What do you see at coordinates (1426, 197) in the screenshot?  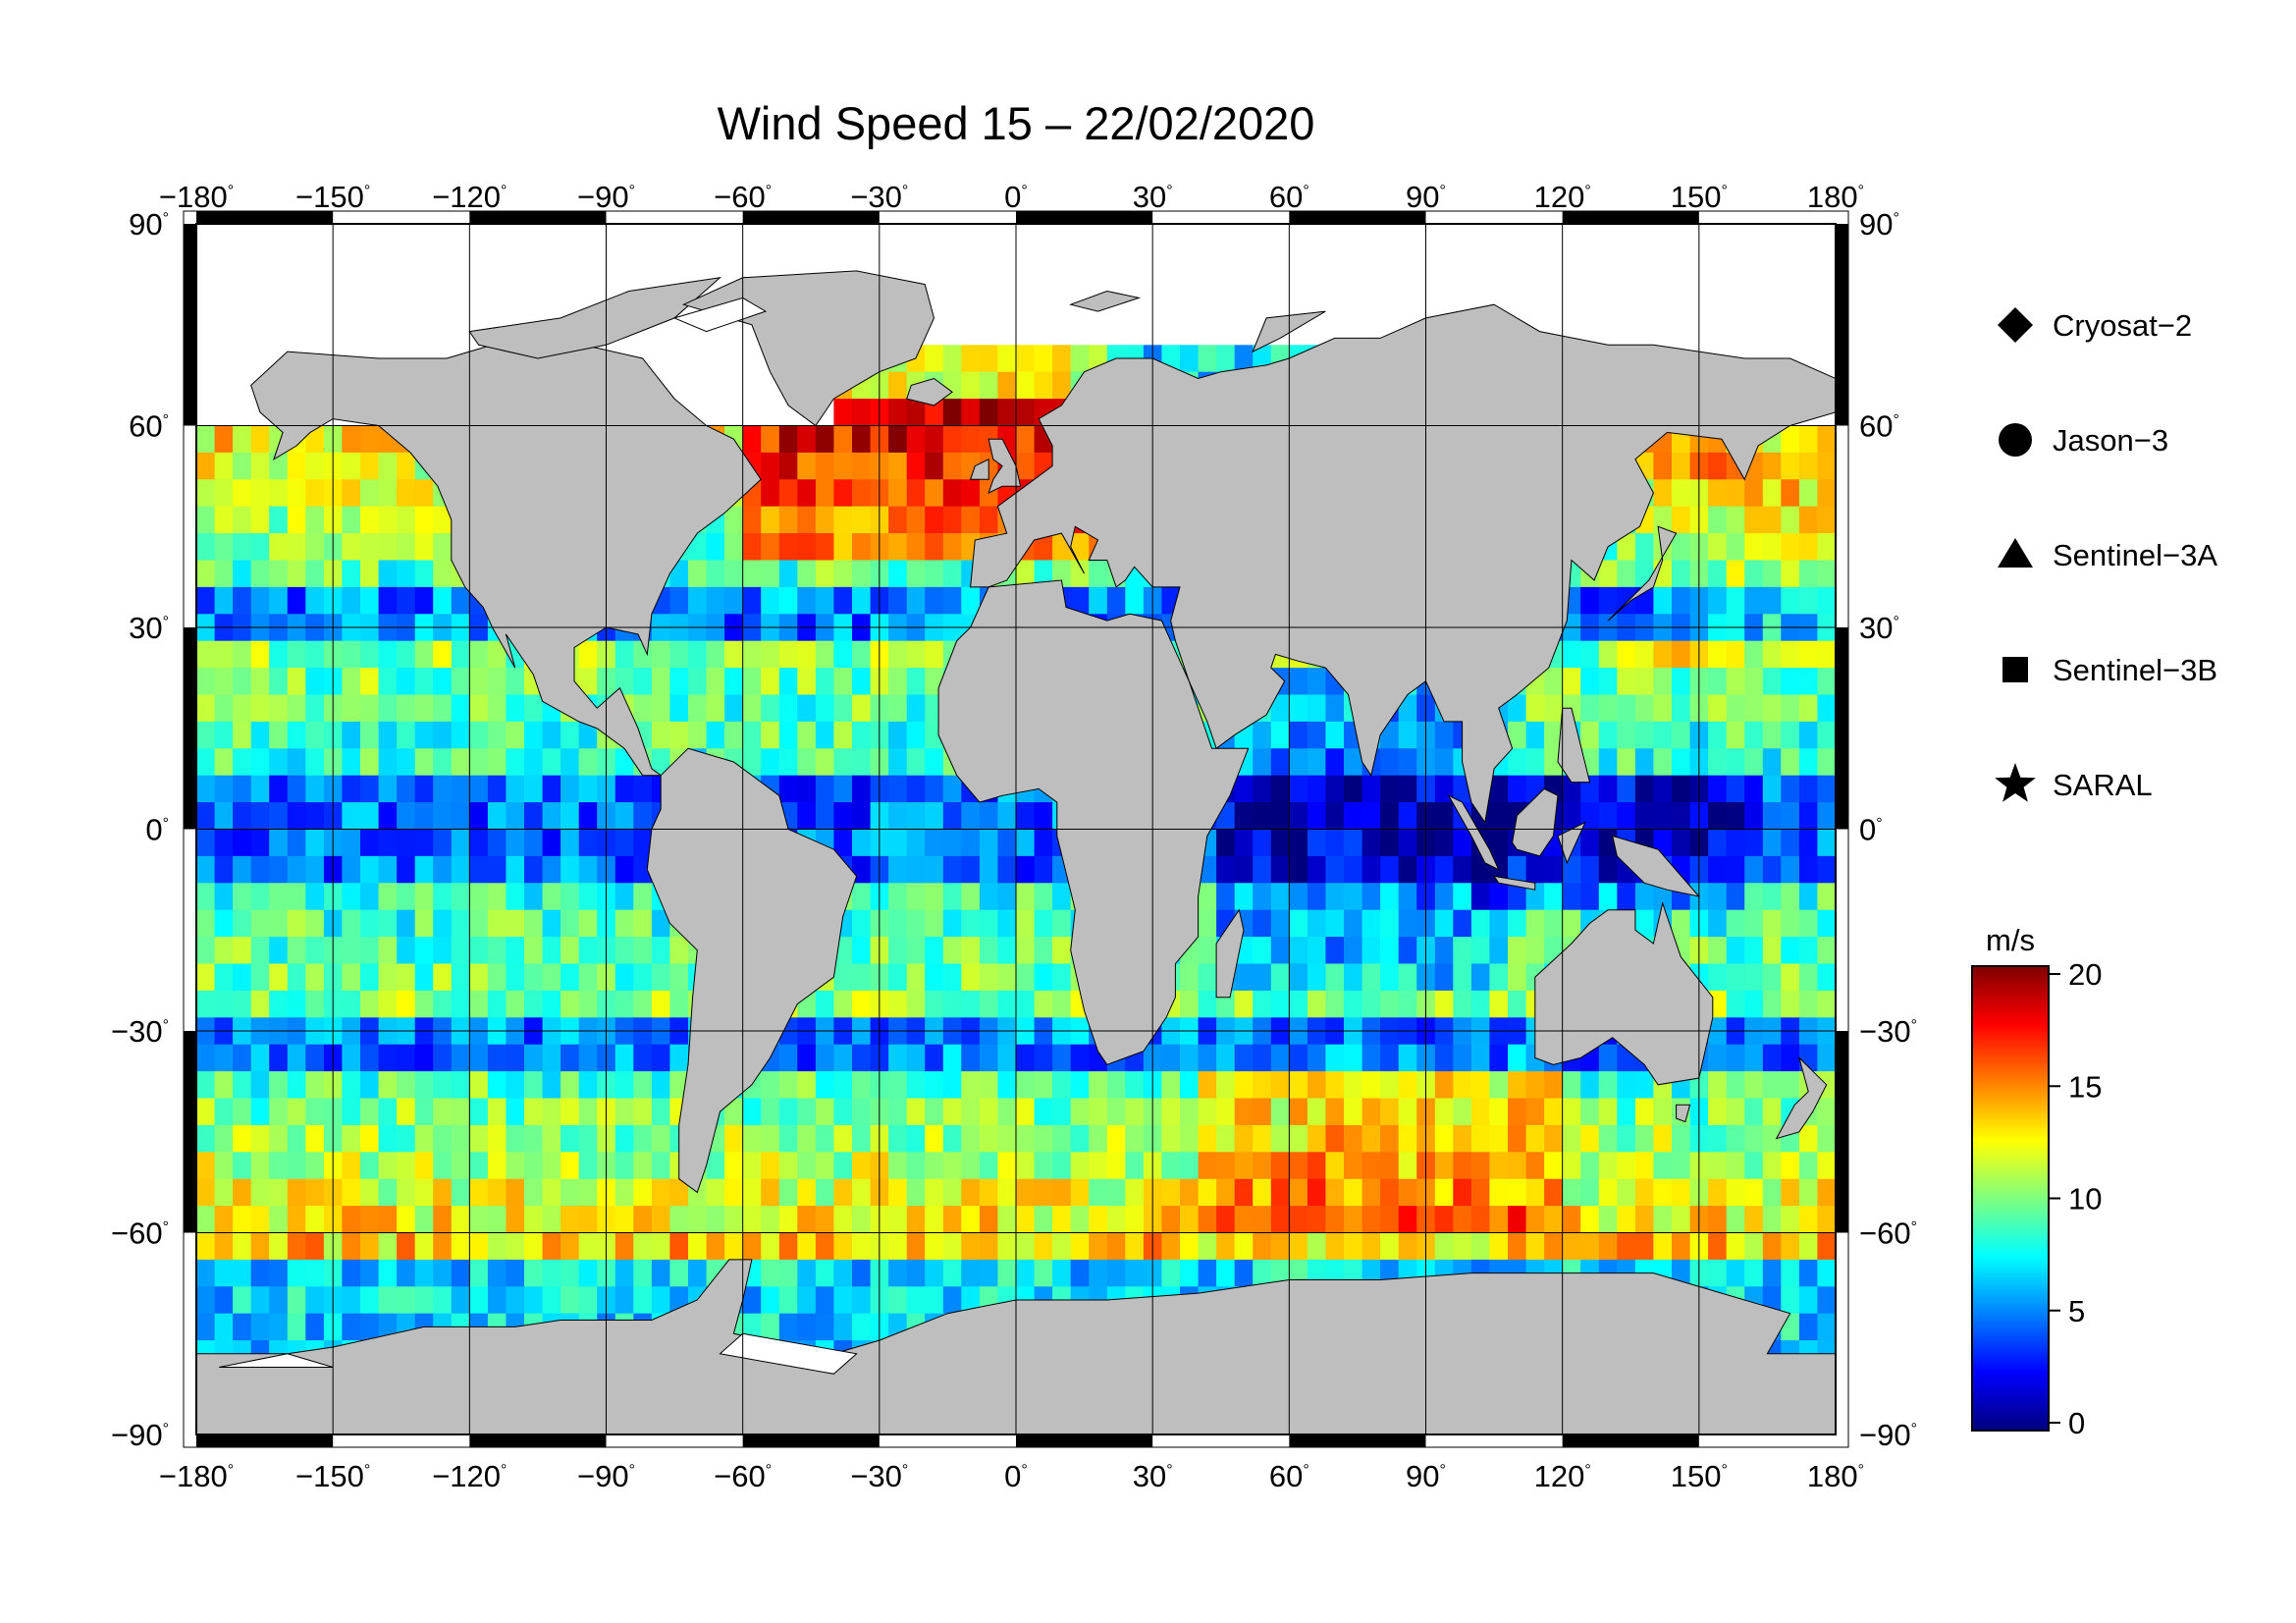 I see `lon-label-top: 90°` at bounding box center [1426, 197].